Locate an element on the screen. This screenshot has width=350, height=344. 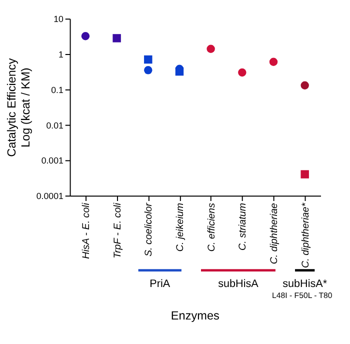
y-tick-label: 1 is located at coordinates (61, 54).